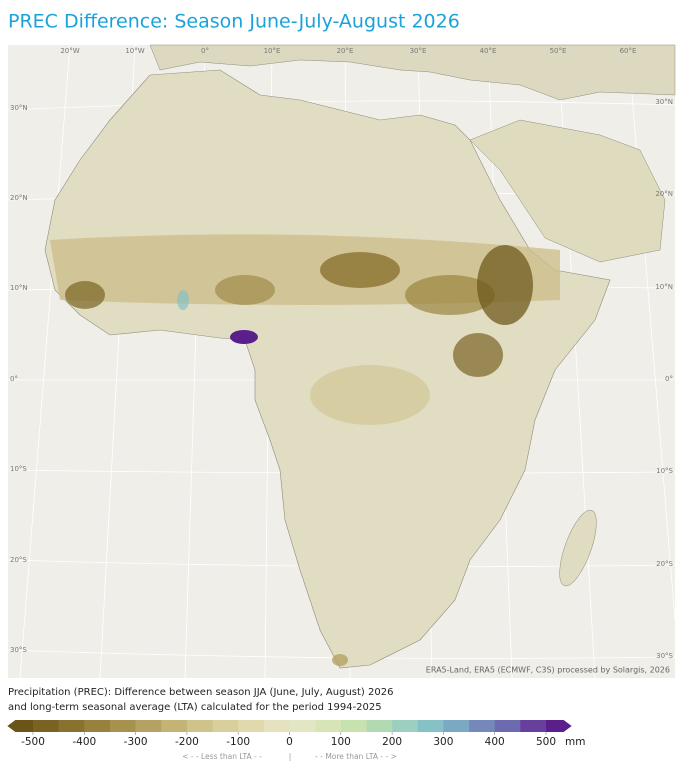 Image resolution: width=683 pixels, height=768 pixels. What do you see at coordinates (578, 548) in the screenshot?
I see `madagascar` at bounding box center [578, 548].